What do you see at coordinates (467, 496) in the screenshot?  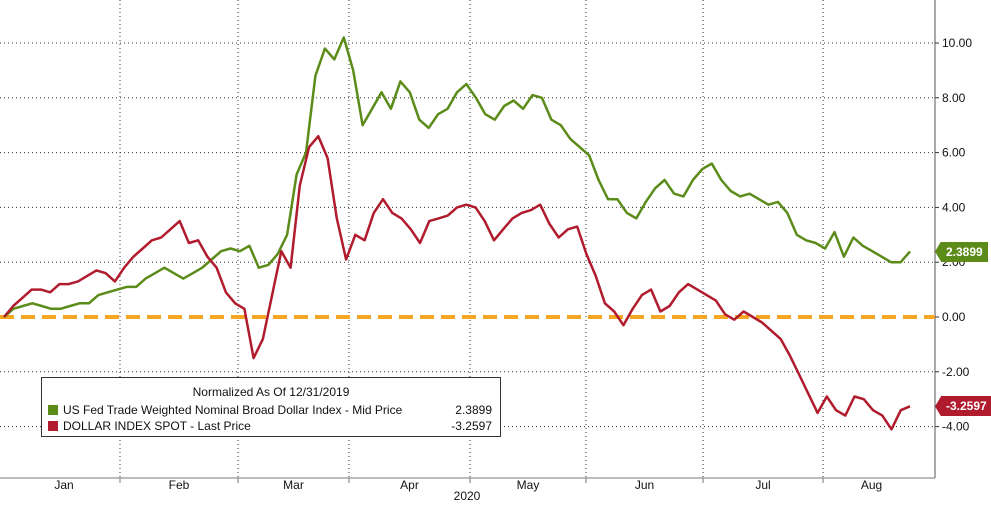 I see `x-axis-label: 2020` at bounding box center [467, 496].